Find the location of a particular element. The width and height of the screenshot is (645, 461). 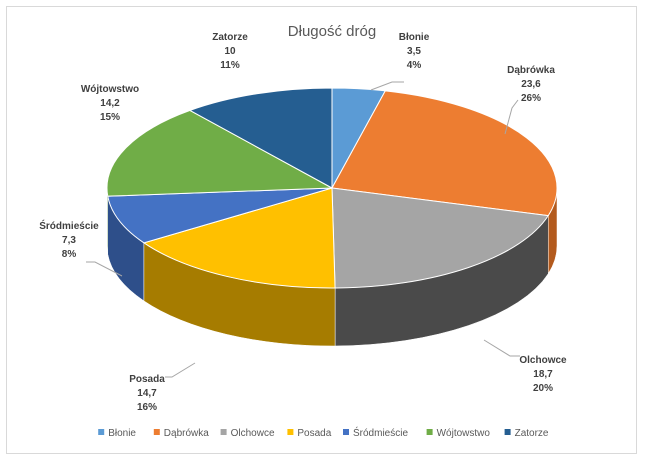

legend-swatch-blonie is located at coordinates (101, 432).